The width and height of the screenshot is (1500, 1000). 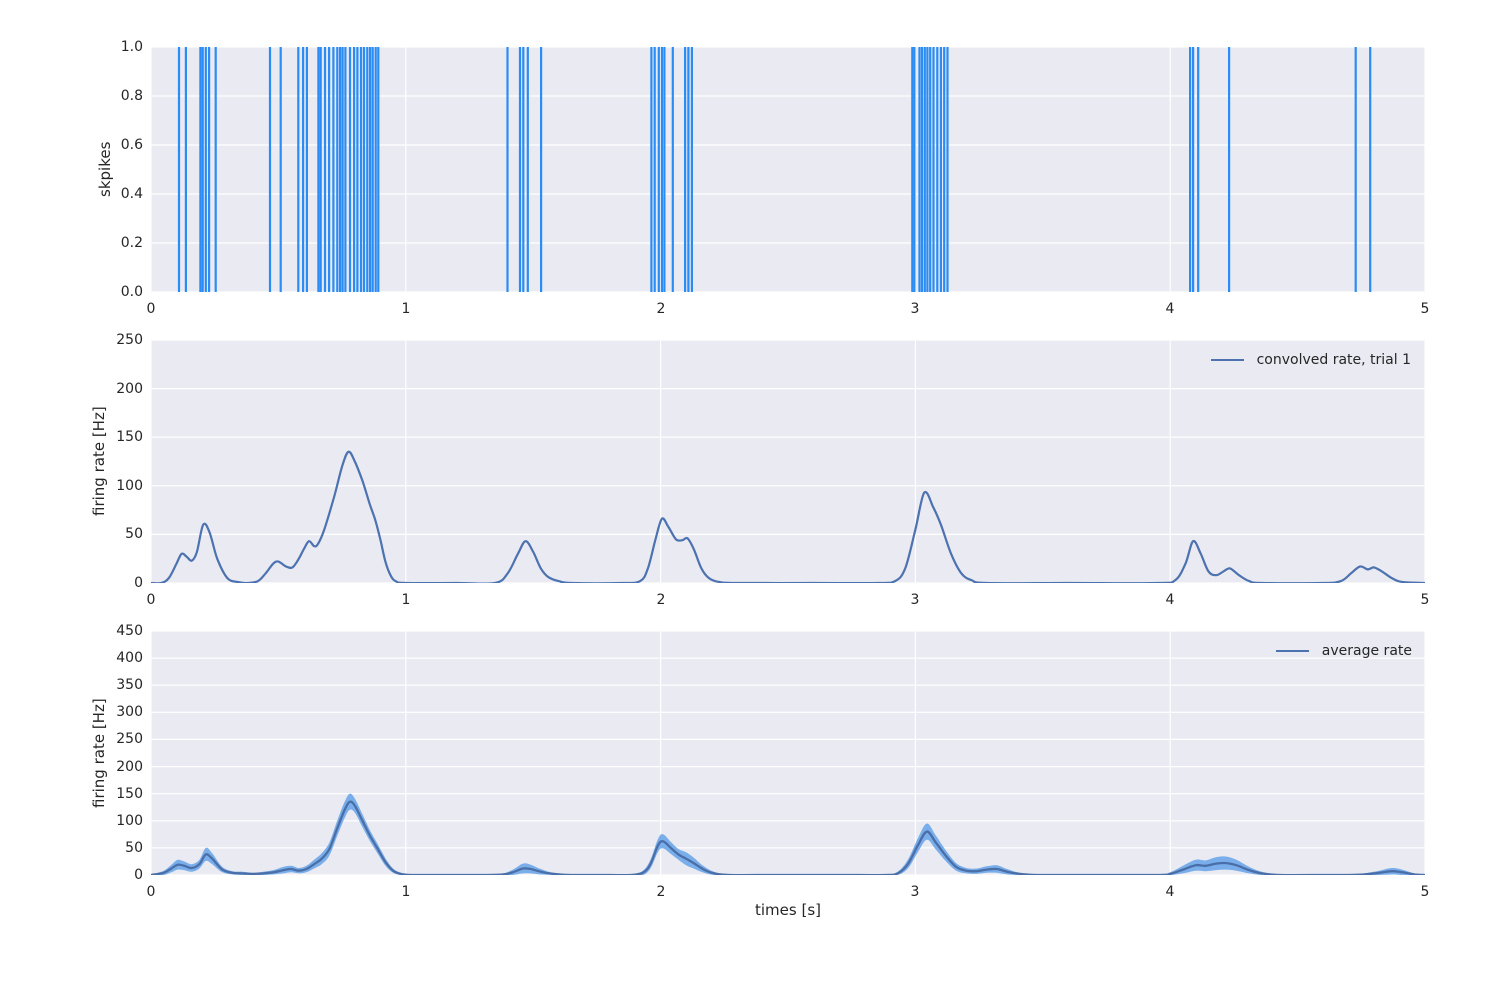 I want to click on legend-convolved-rate: convolved rate, trial 1, so click(x=1310, y=360).